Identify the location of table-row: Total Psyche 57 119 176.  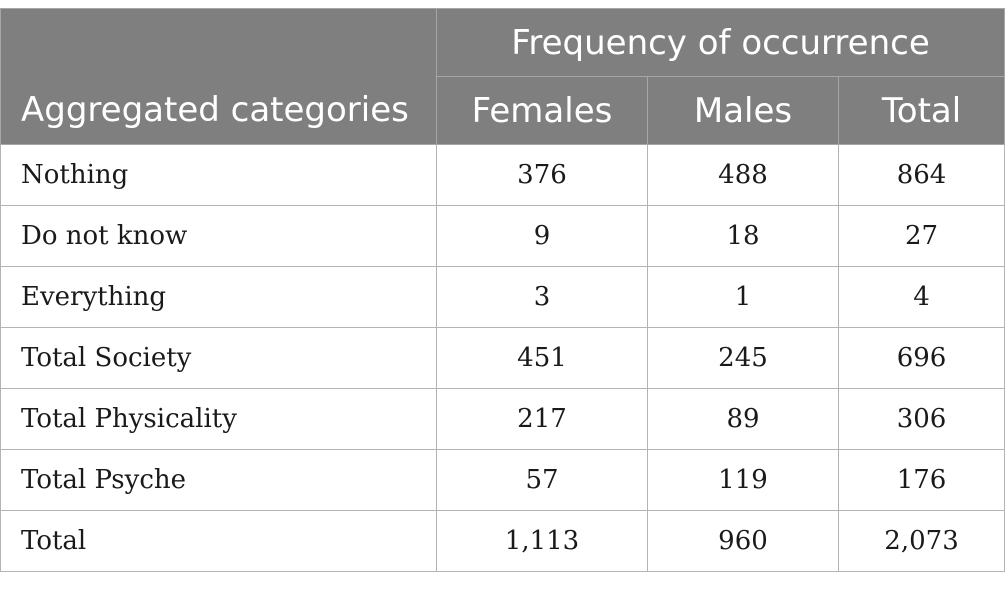
(502, 480).